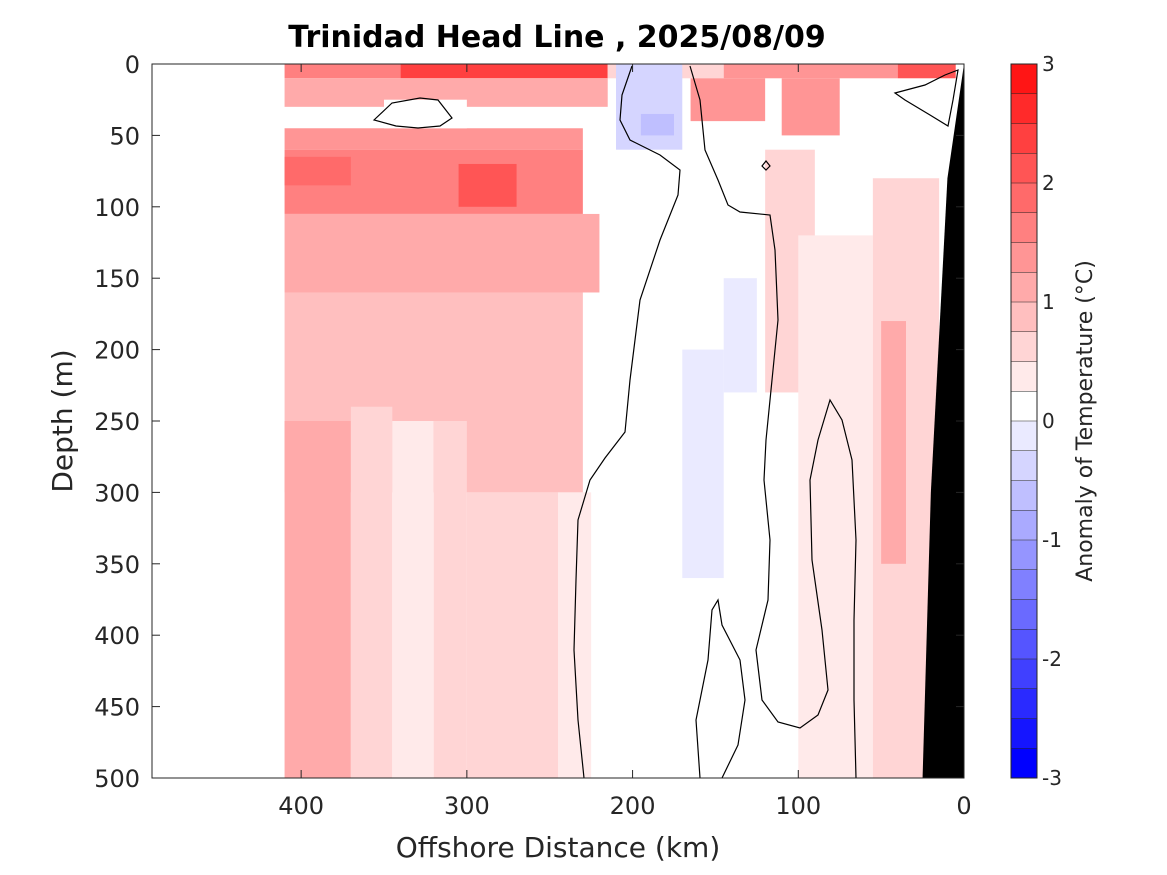  I want to click on zero-contour-small, so click(766, 165).